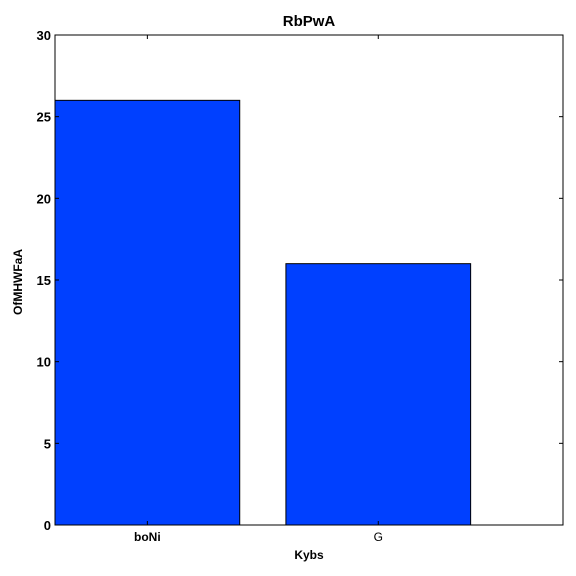 This screenshot has height=576, width=576. I want to click on y-tick-label: 30, so click(44, 35).